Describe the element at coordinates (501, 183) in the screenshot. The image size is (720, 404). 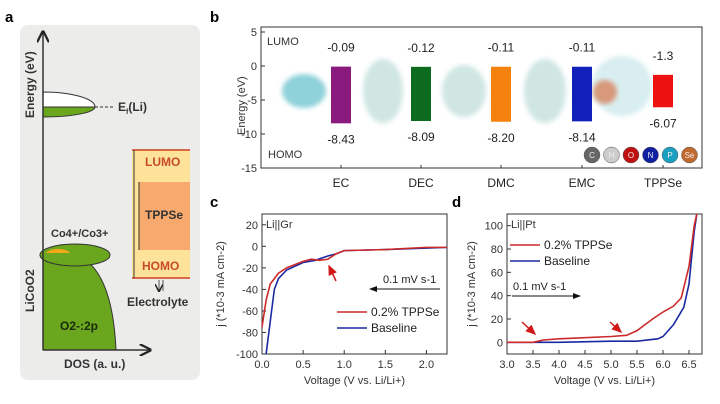
I see `category-label: DMC` at that location.